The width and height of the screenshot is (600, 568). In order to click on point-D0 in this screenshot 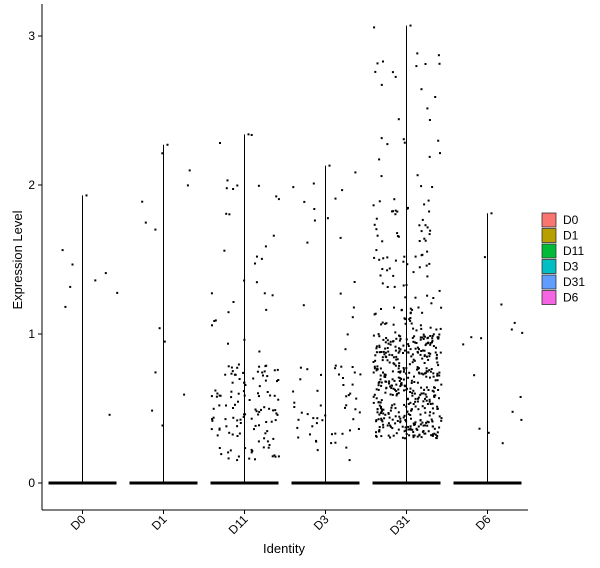, I will do `click(65, 306)`.